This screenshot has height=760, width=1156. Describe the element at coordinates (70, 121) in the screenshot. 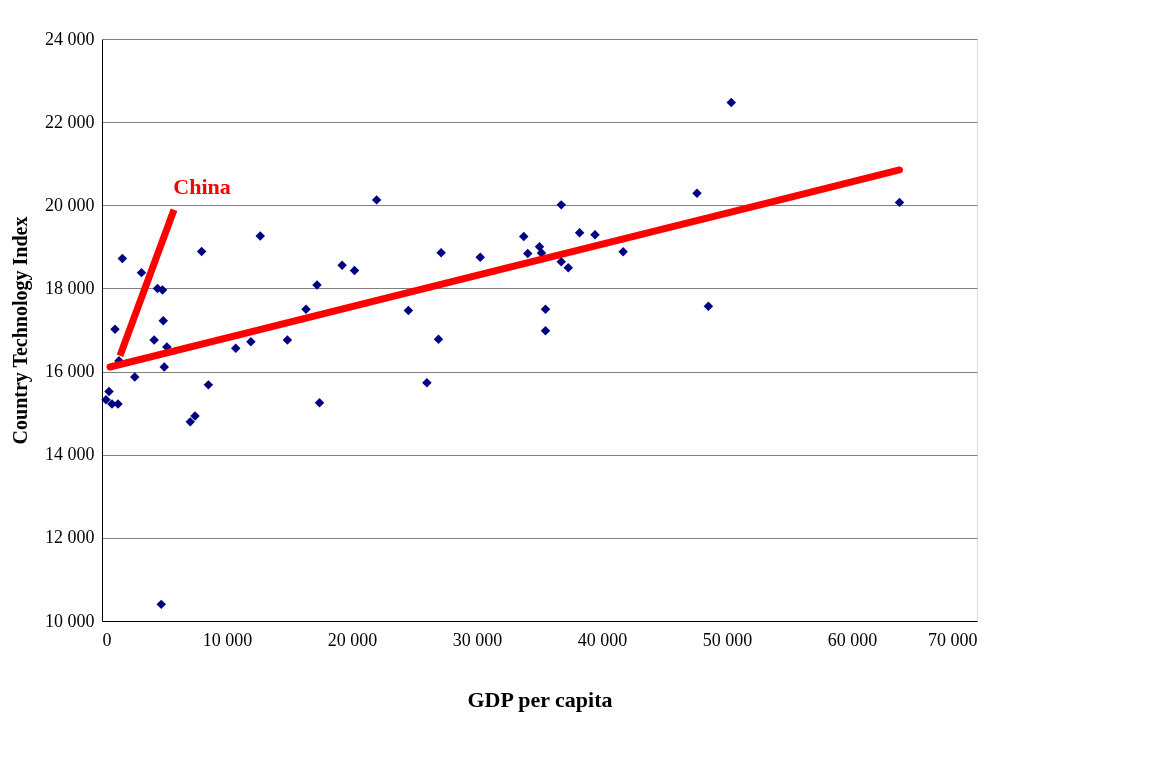

I see `y-tick-label: 22 000` at that location.